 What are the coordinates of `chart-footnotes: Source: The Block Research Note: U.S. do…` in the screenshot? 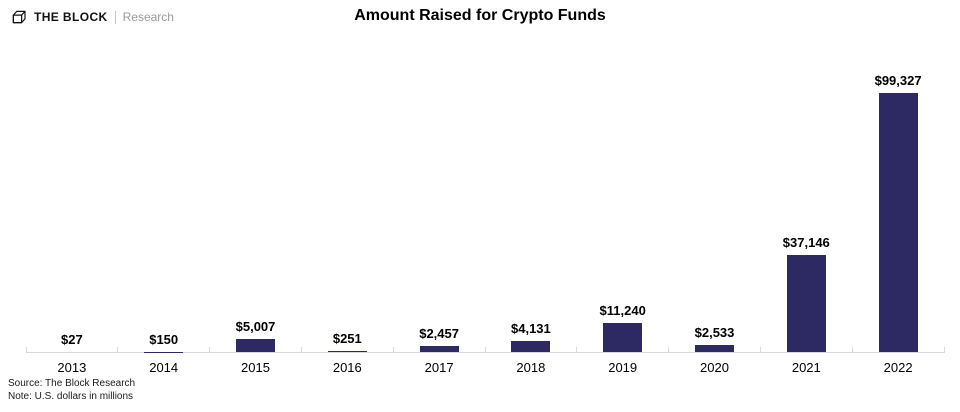 It's located at (71, 390).